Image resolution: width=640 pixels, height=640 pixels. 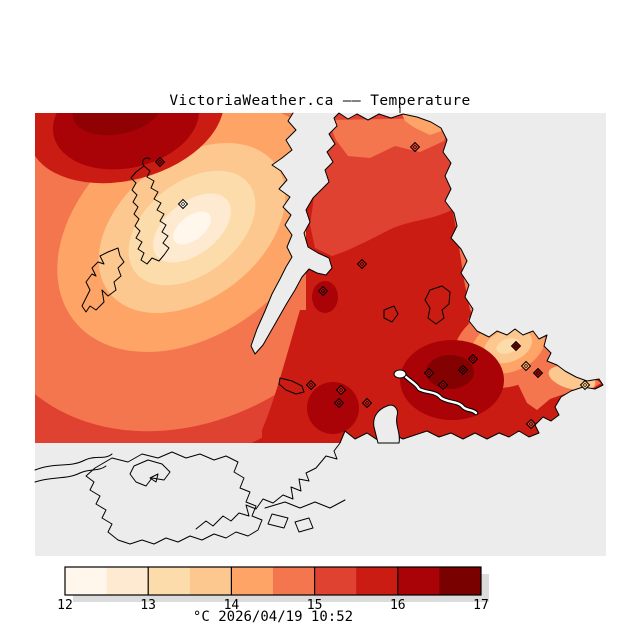 I want to click on outline-only-coastlines, so click(x=190, y=498).